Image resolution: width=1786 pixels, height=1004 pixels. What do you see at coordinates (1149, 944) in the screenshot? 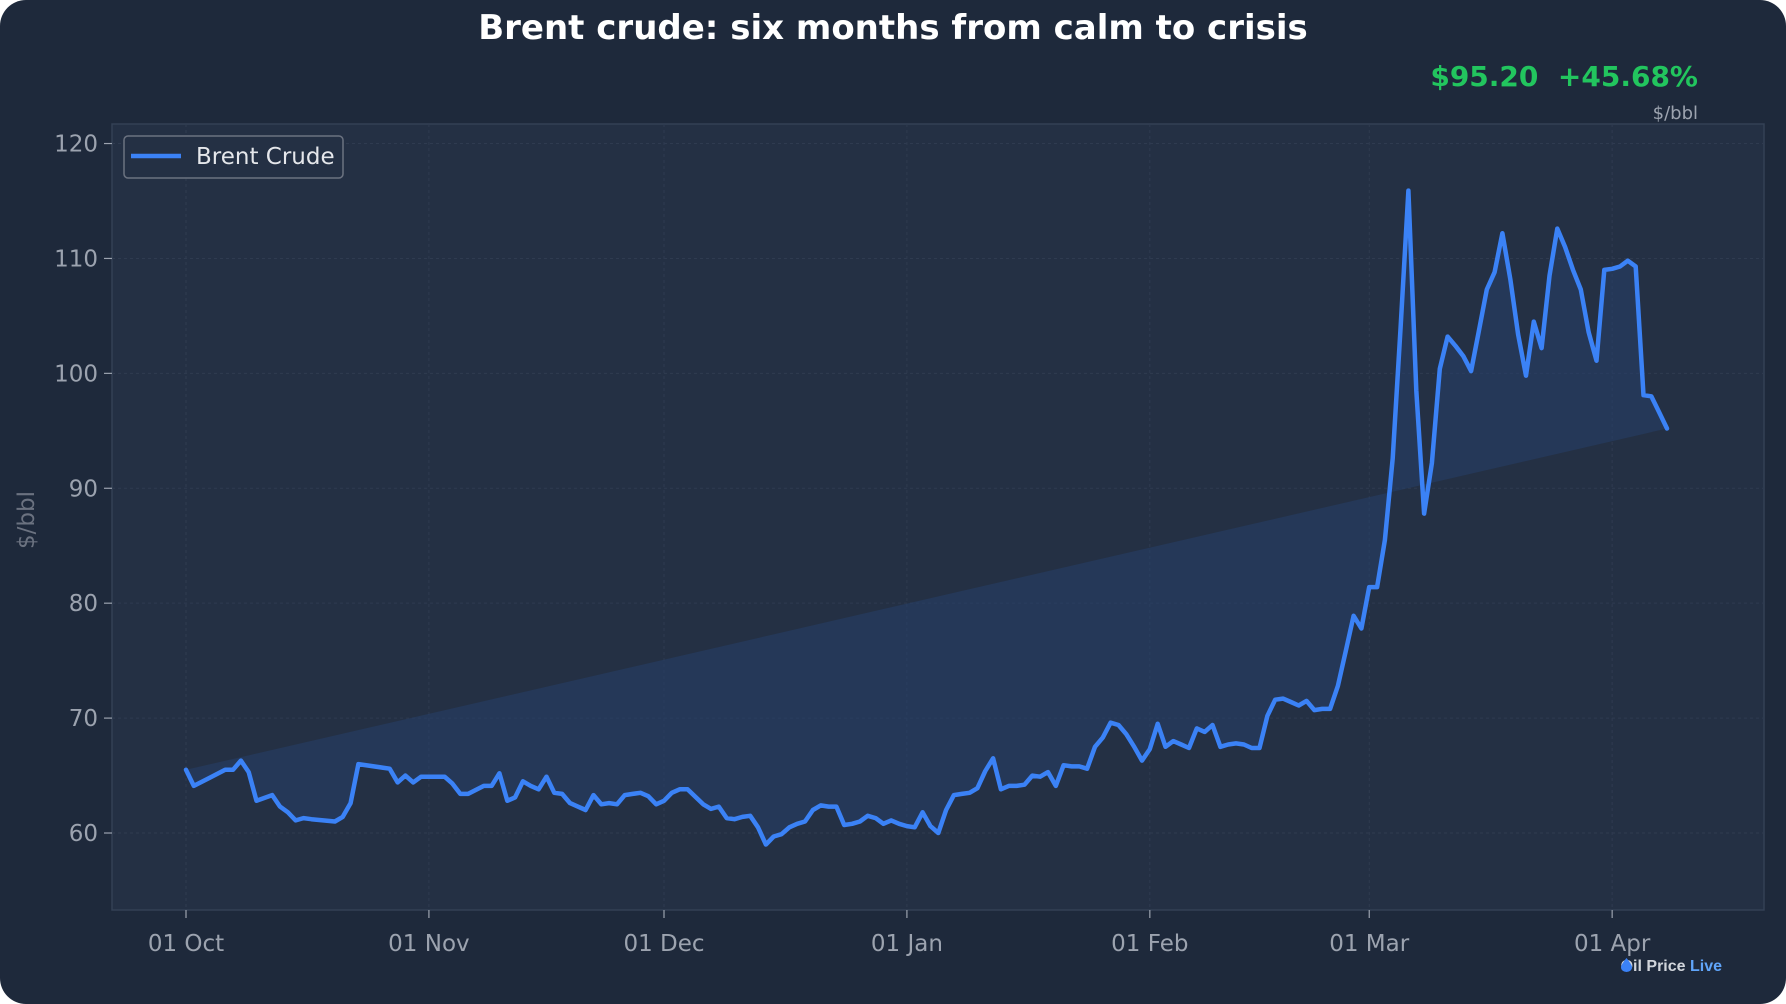
I see `x-tick-label: 01 Feb` at bounding box center [1149, 944].